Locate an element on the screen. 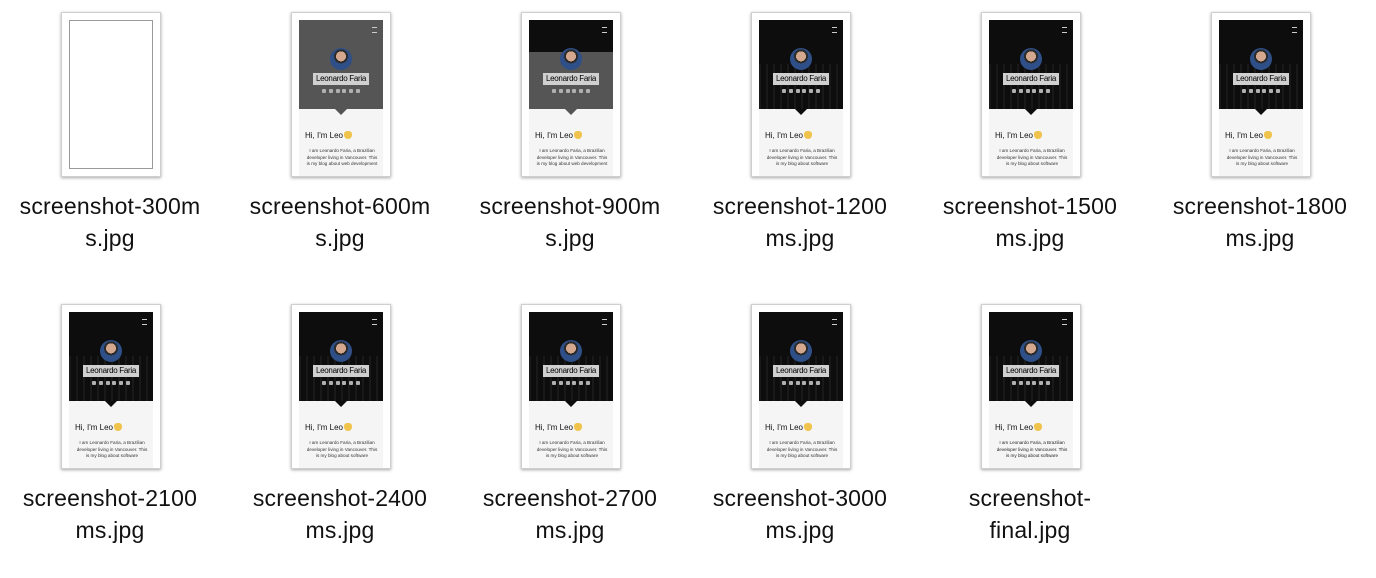 The height and width of the screenshot is (578, 1376). file-name-line1: screenshot-900m is located at coordinates (570, 206).